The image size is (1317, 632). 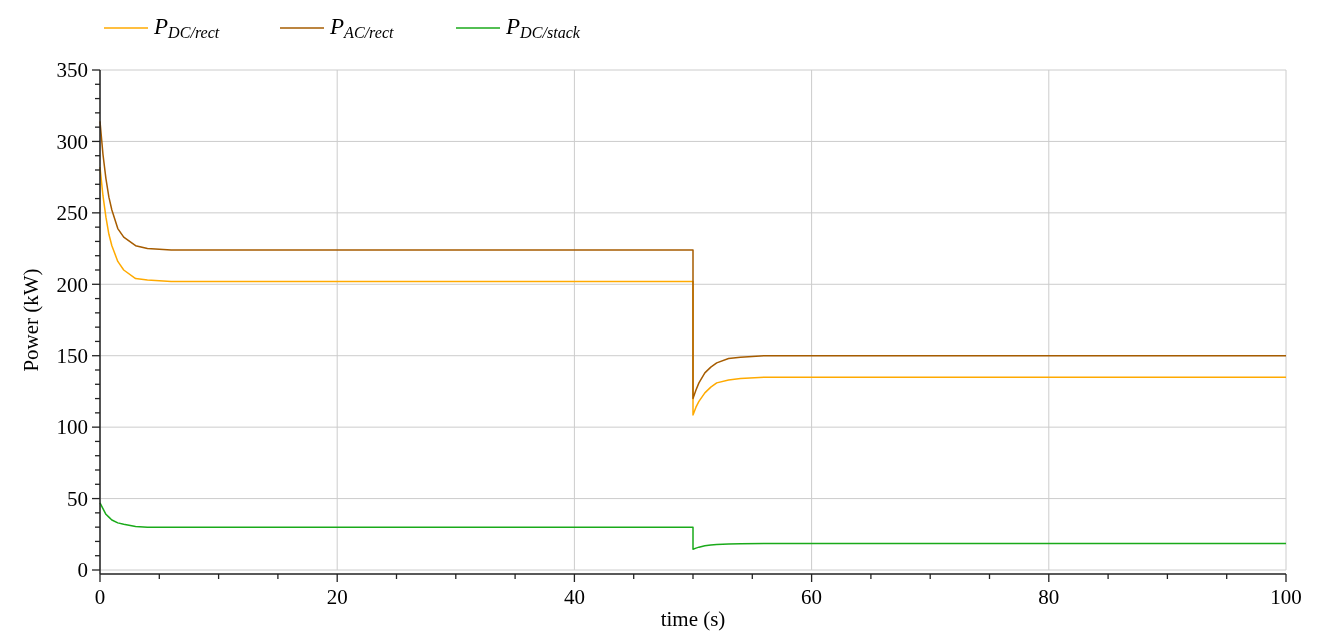 What do you see at coordinates (812, 597) in the screenshot?
I see `x-tick-label: 60` at bounding box center [812, 597].